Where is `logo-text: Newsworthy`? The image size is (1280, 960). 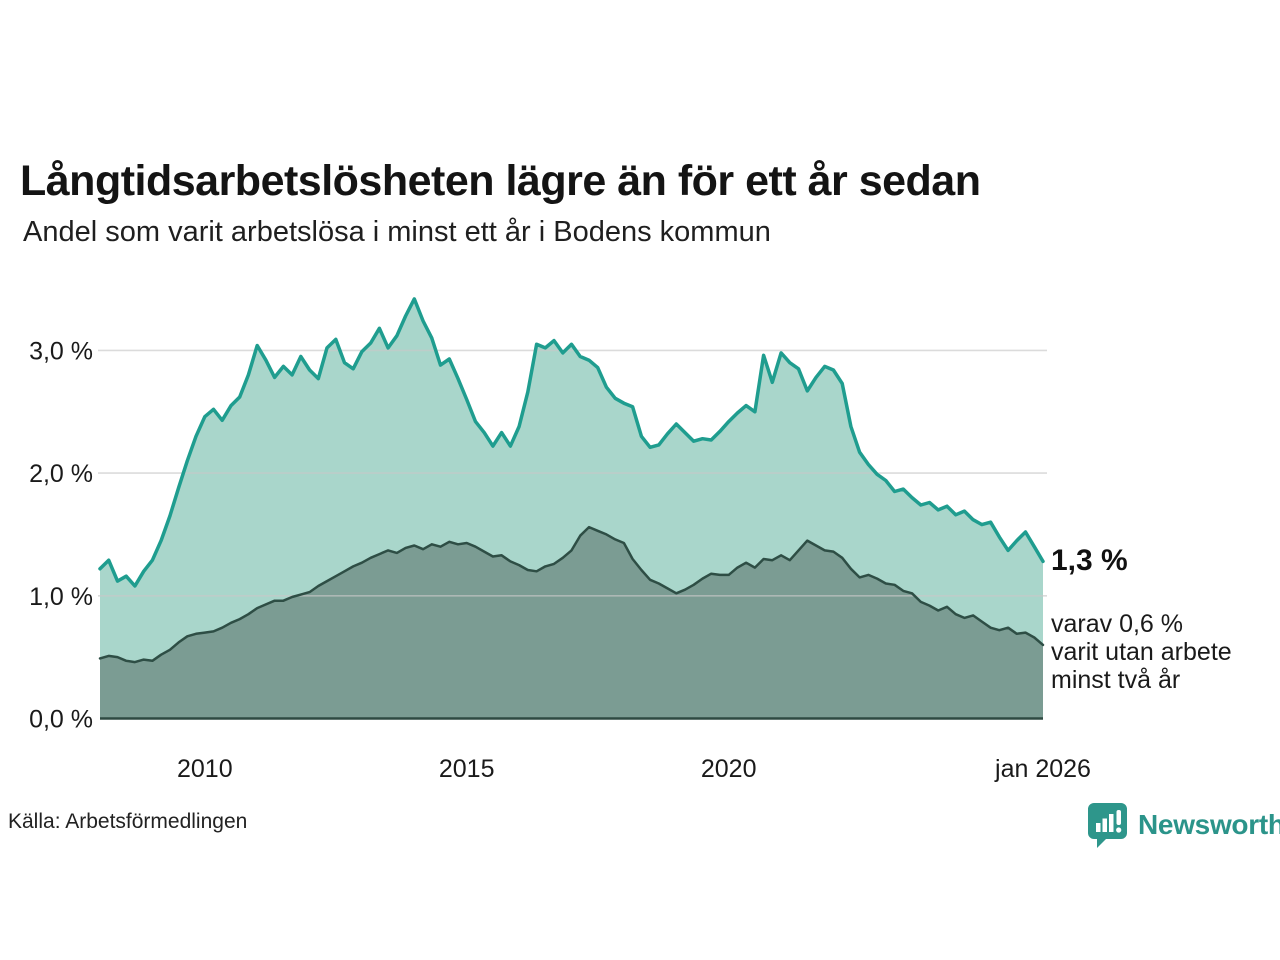 logo-text: Newsworthy is located at coordinates (1209, 824).